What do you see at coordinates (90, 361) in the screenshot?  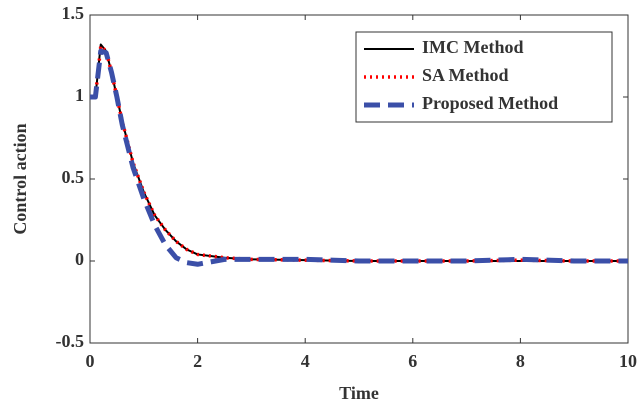 I see `x-tick-label: 0` at bounding box center [90, 361].